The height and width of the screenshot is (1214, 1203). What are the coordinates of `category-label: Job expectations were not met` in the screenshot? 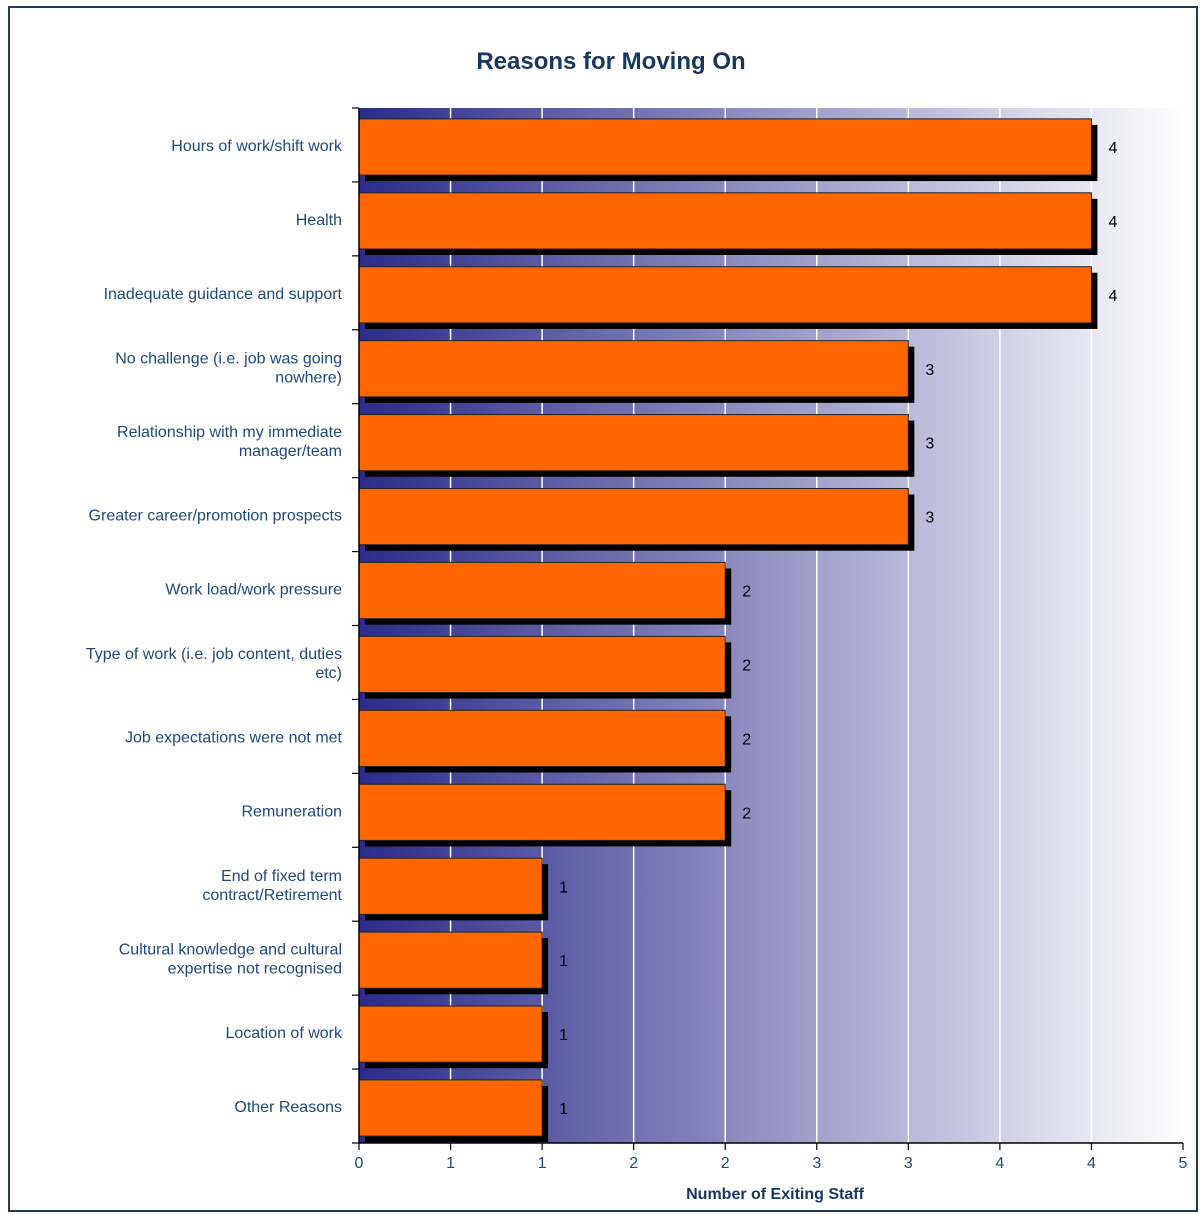 It's located at (234, 737).